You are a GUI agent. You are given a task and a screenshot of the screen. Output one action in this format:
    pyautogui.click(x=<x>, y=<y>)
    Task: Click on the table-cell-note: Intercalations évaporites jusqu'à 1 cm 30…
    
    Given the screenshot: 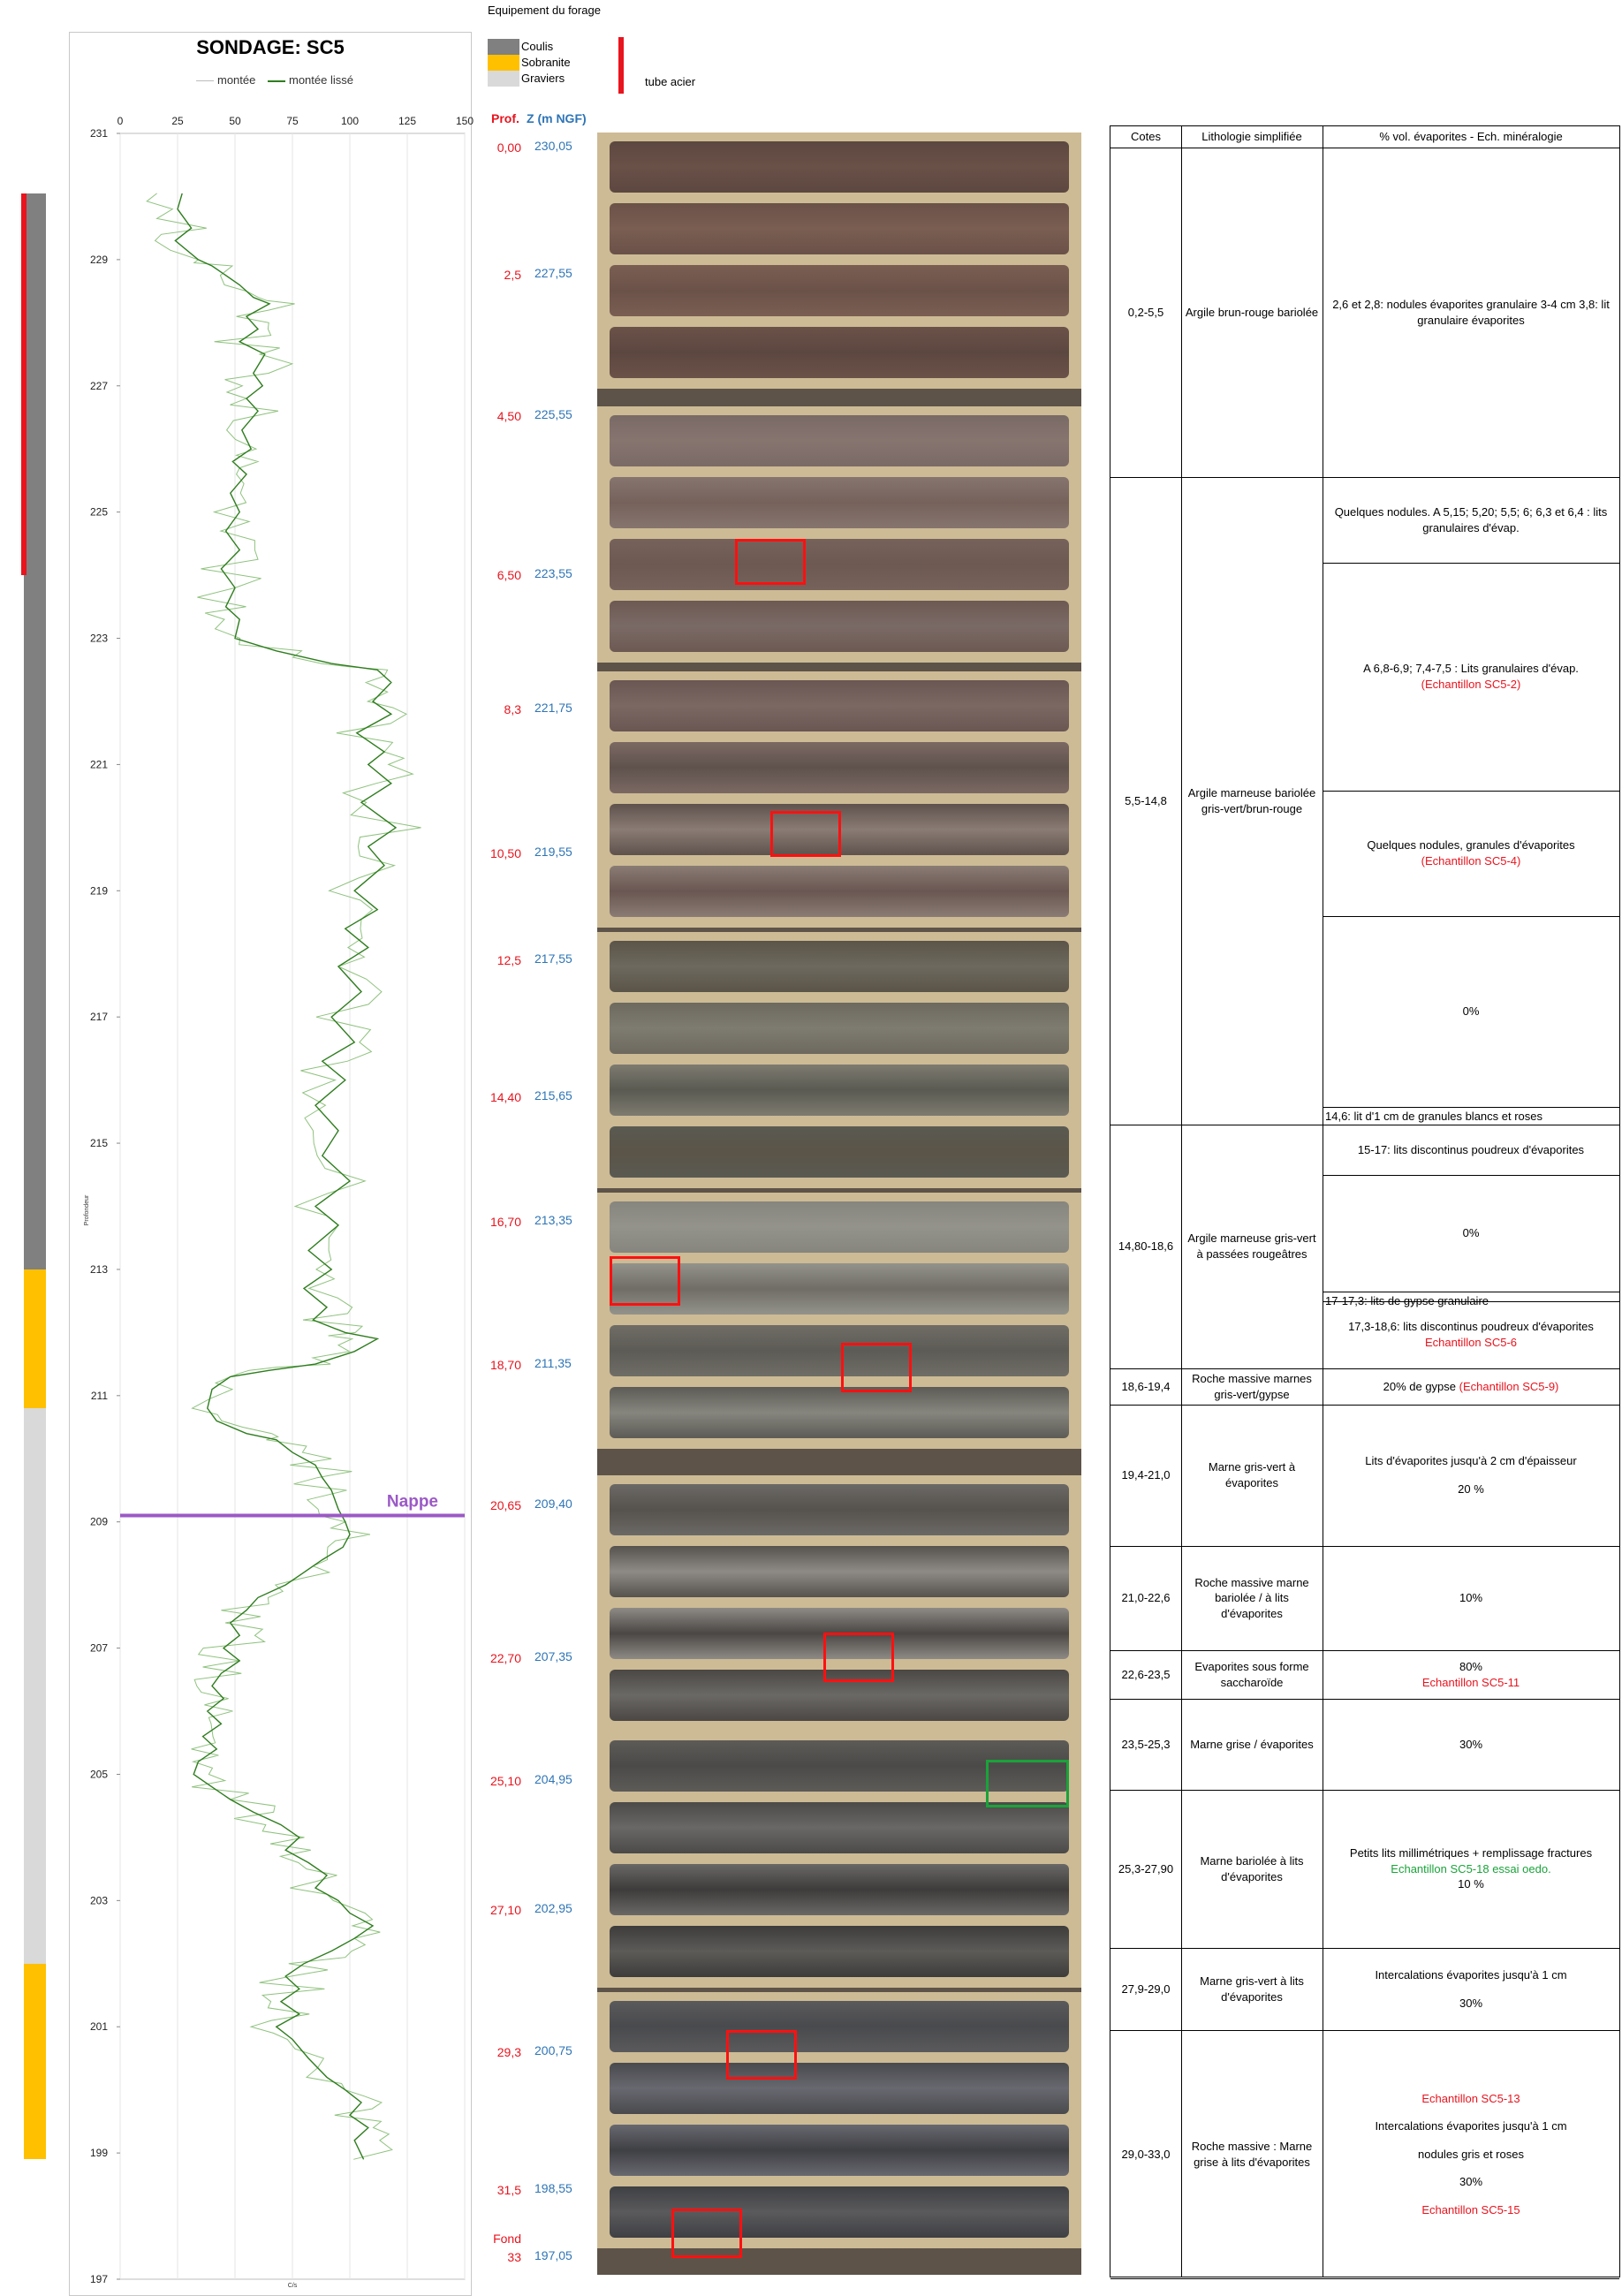 What is the action you would take?
    pyautogui.click(x=1471, y=1989)
    